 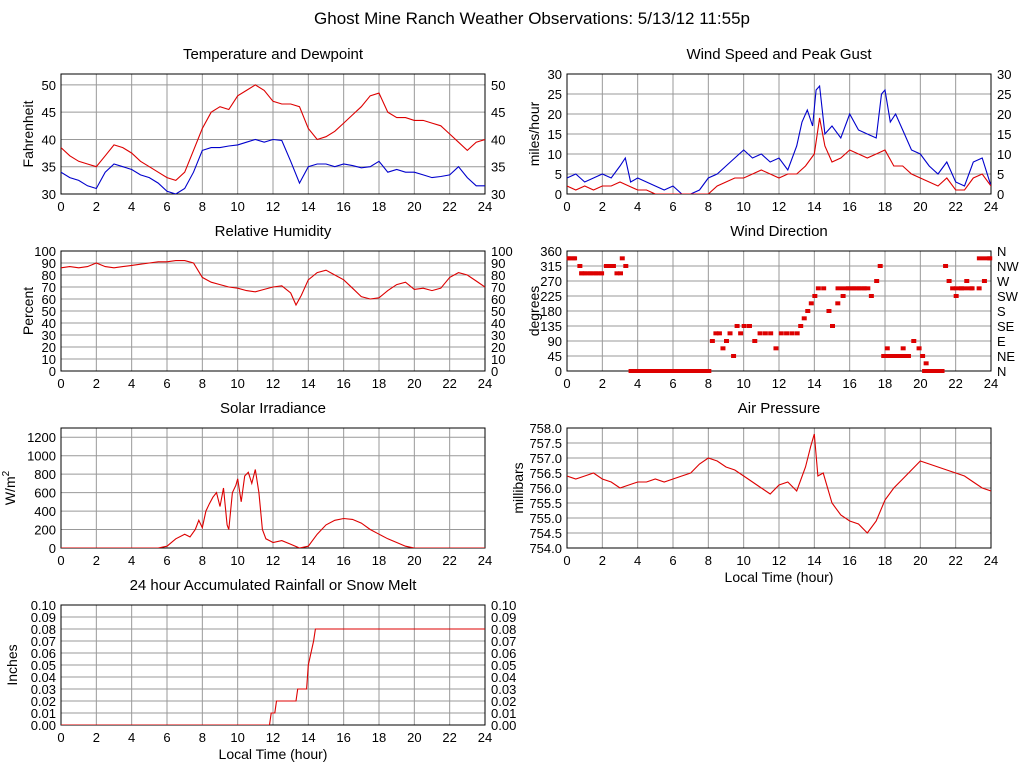 I want to click on wind-ytick-label: 30, so click(x=555, y=74).